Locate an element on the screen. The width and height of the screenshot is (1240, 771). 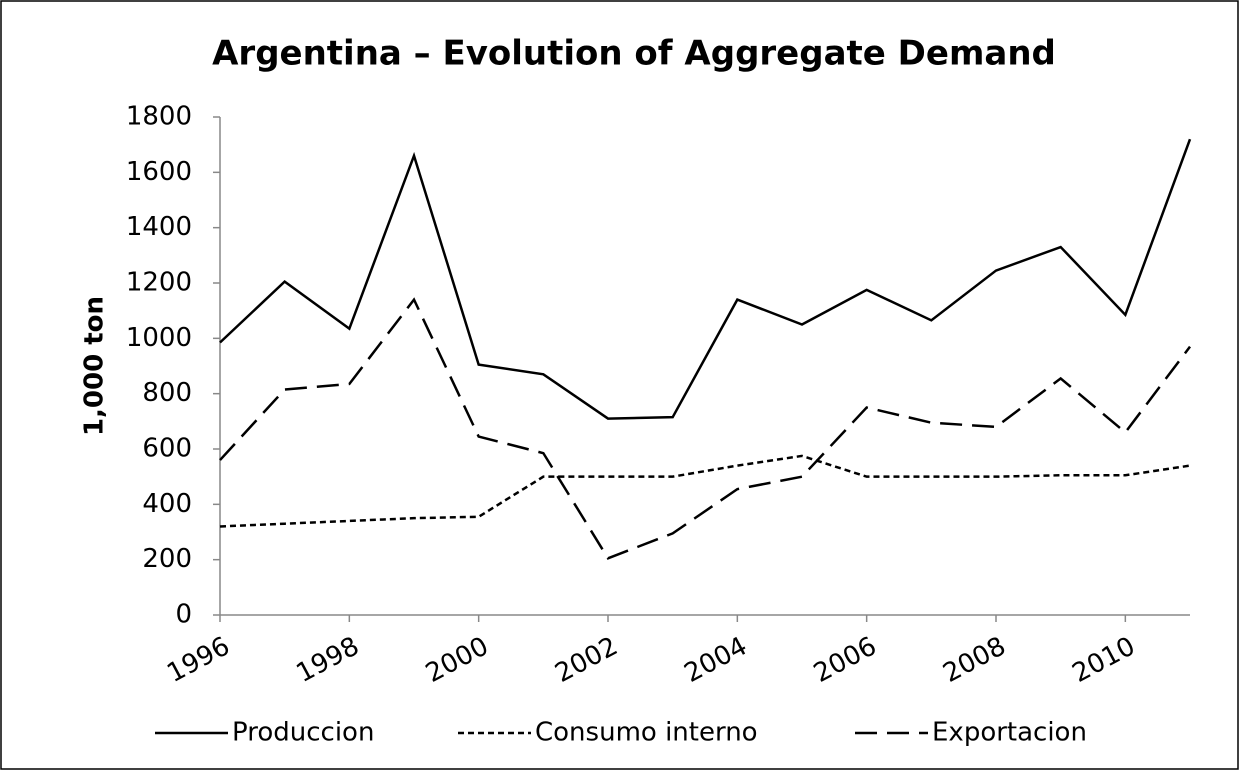
series-line is located at coordinates (705, 491).